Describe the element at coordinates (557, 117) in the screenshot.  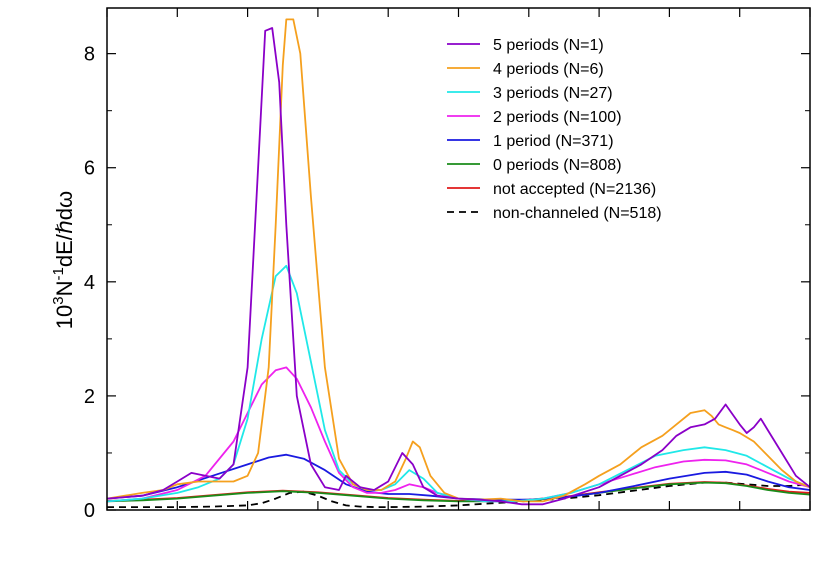
I see `legend-label-2-periods-n-100: 2 periods (N=100)` at that location.